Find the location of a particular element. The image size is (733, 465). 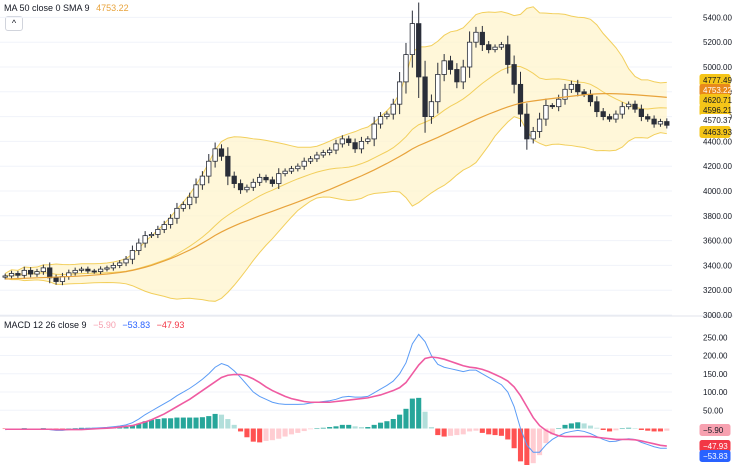

price-tag: 4570.37 is located at coordinates (715, 120).